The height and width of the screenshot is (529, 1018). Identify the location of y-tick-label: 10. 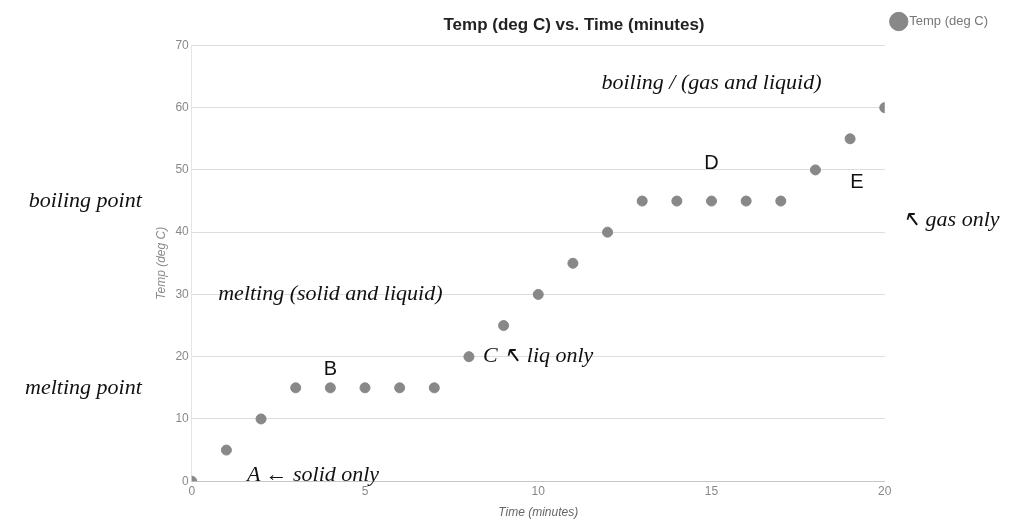
(182, 418).